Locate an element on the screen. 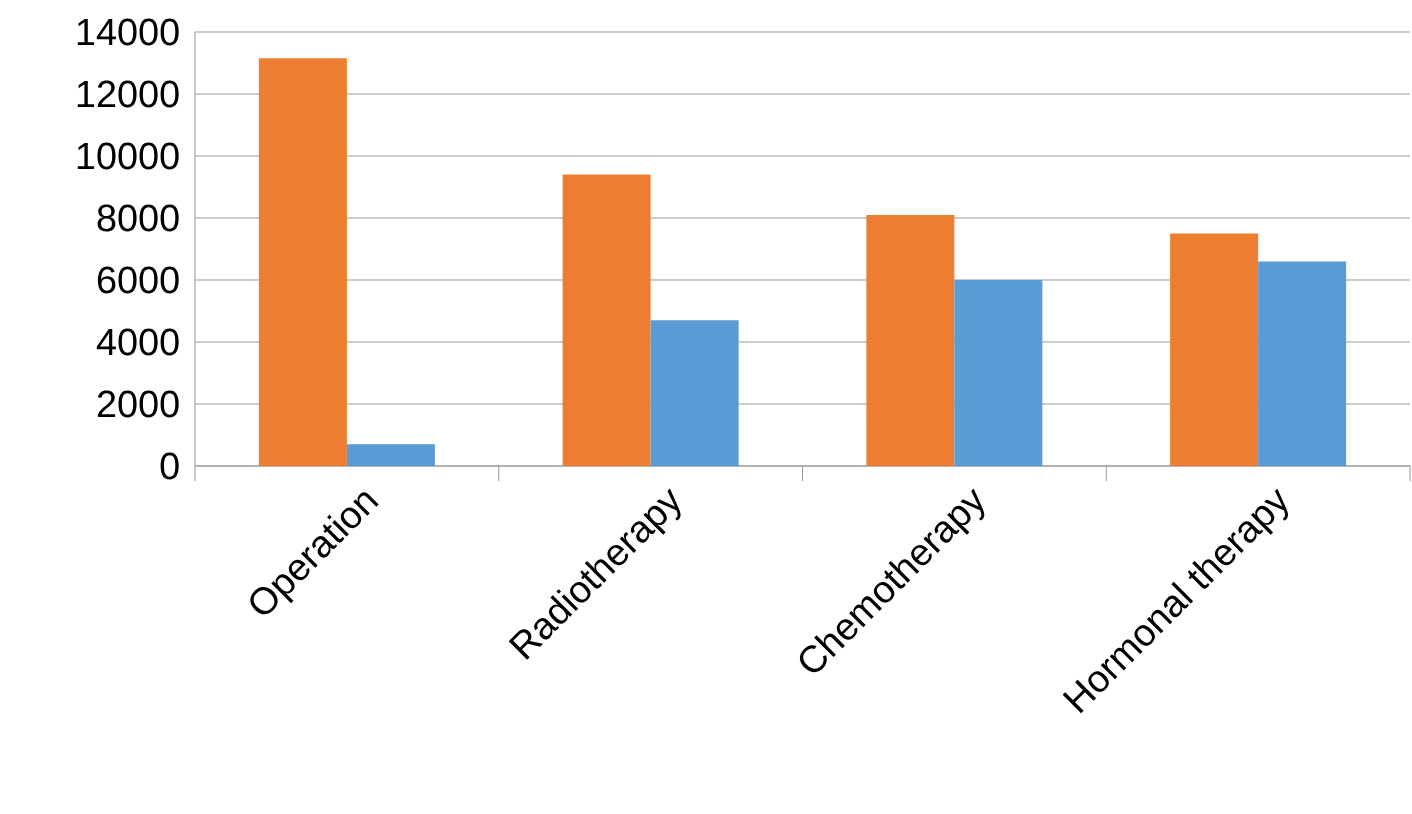 Image resolution: width=1412 pixels, height=814 pixels. y-tick-label: 14000 is located at coordinates (128, 32).